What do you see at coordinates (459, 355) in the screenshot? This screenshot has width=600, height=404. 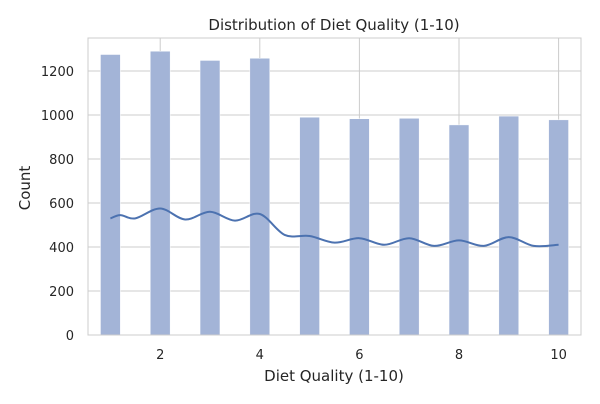 I see `x-tick-label: 8` at bounding box center [459, 355].